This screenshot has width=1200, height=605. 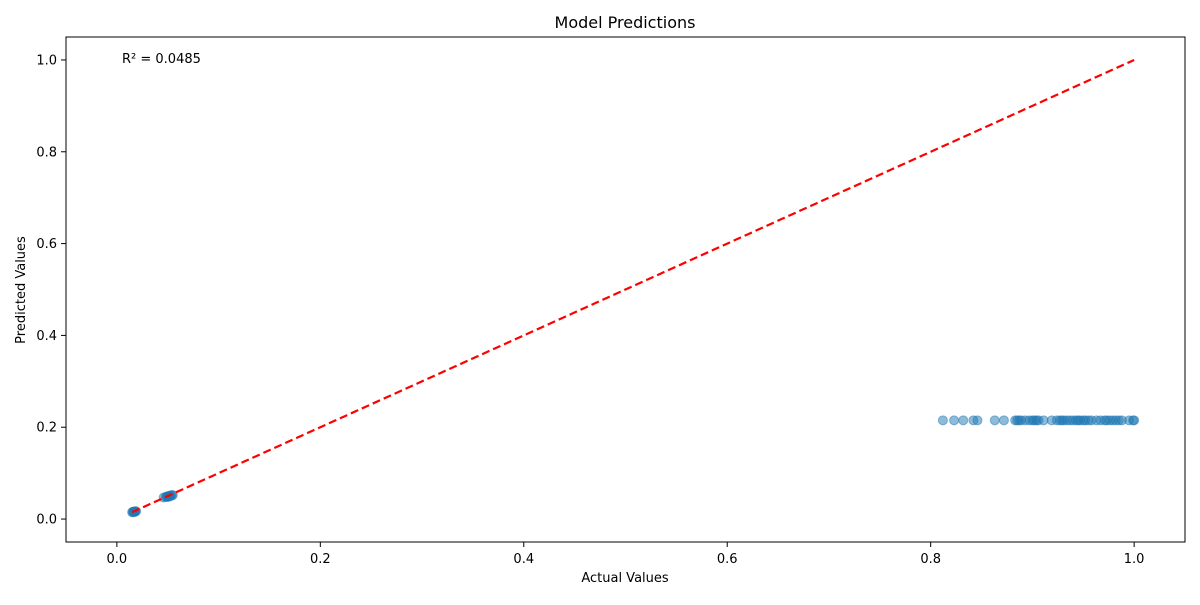 What do you see at coordinates (46, 152) in the screenshot?
I see `y-tick-label: 0.8` at bounding box center [46, 152].